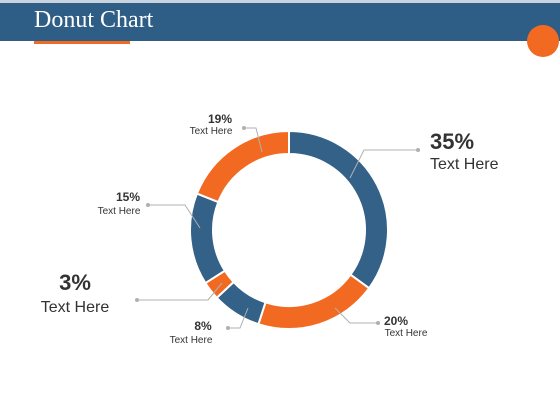 The height and width of the screenshot is (420, 560). What do you see at coordinates (452, 141) in the screenshot?
I see `slice-label-35: 35%` at bounding box center [452, 141].